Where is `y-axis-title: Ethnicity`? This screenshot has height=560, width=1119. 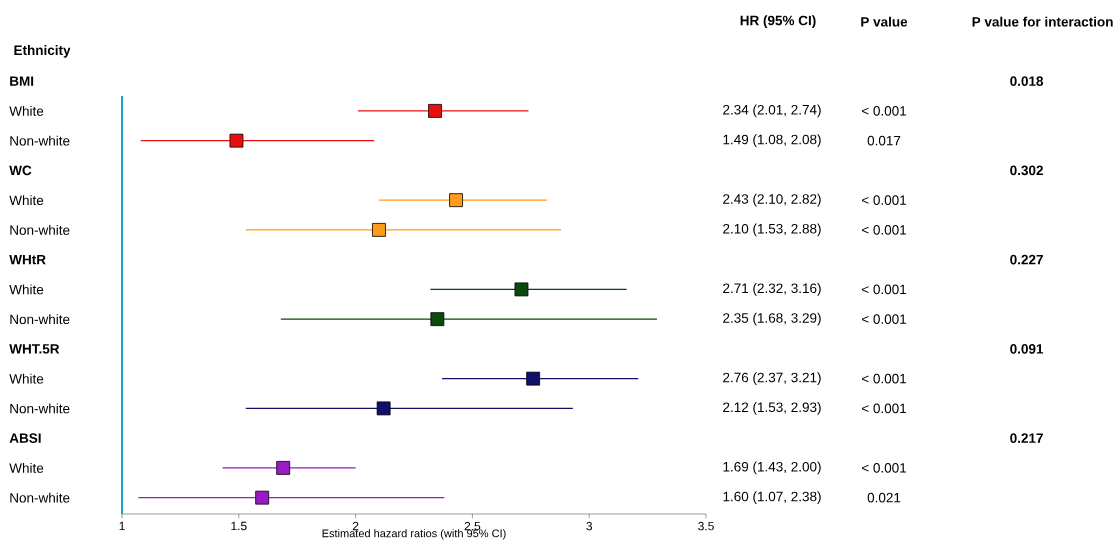 y-axis-title: Ethnicity is located at coordinates (42, 51).